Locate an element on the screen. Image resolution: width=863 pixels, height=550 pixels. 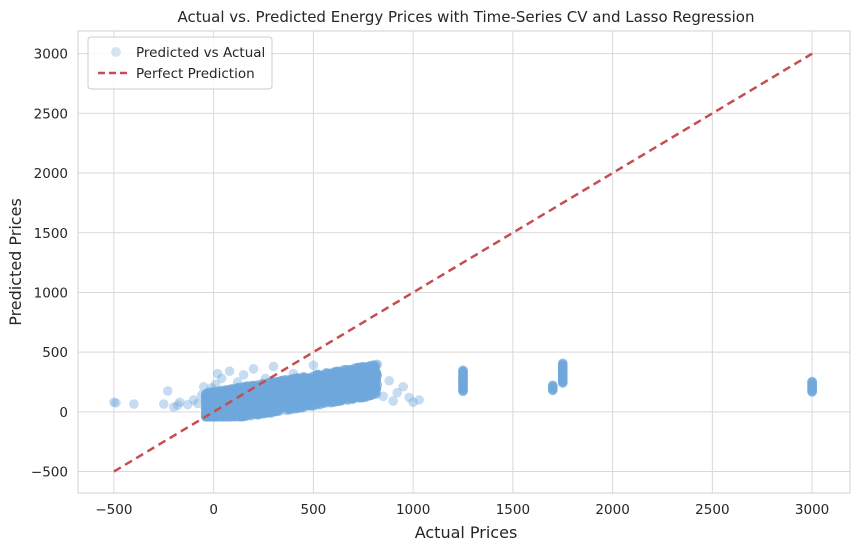
y-tick-label: 500 is located at coordinates (55, 353).